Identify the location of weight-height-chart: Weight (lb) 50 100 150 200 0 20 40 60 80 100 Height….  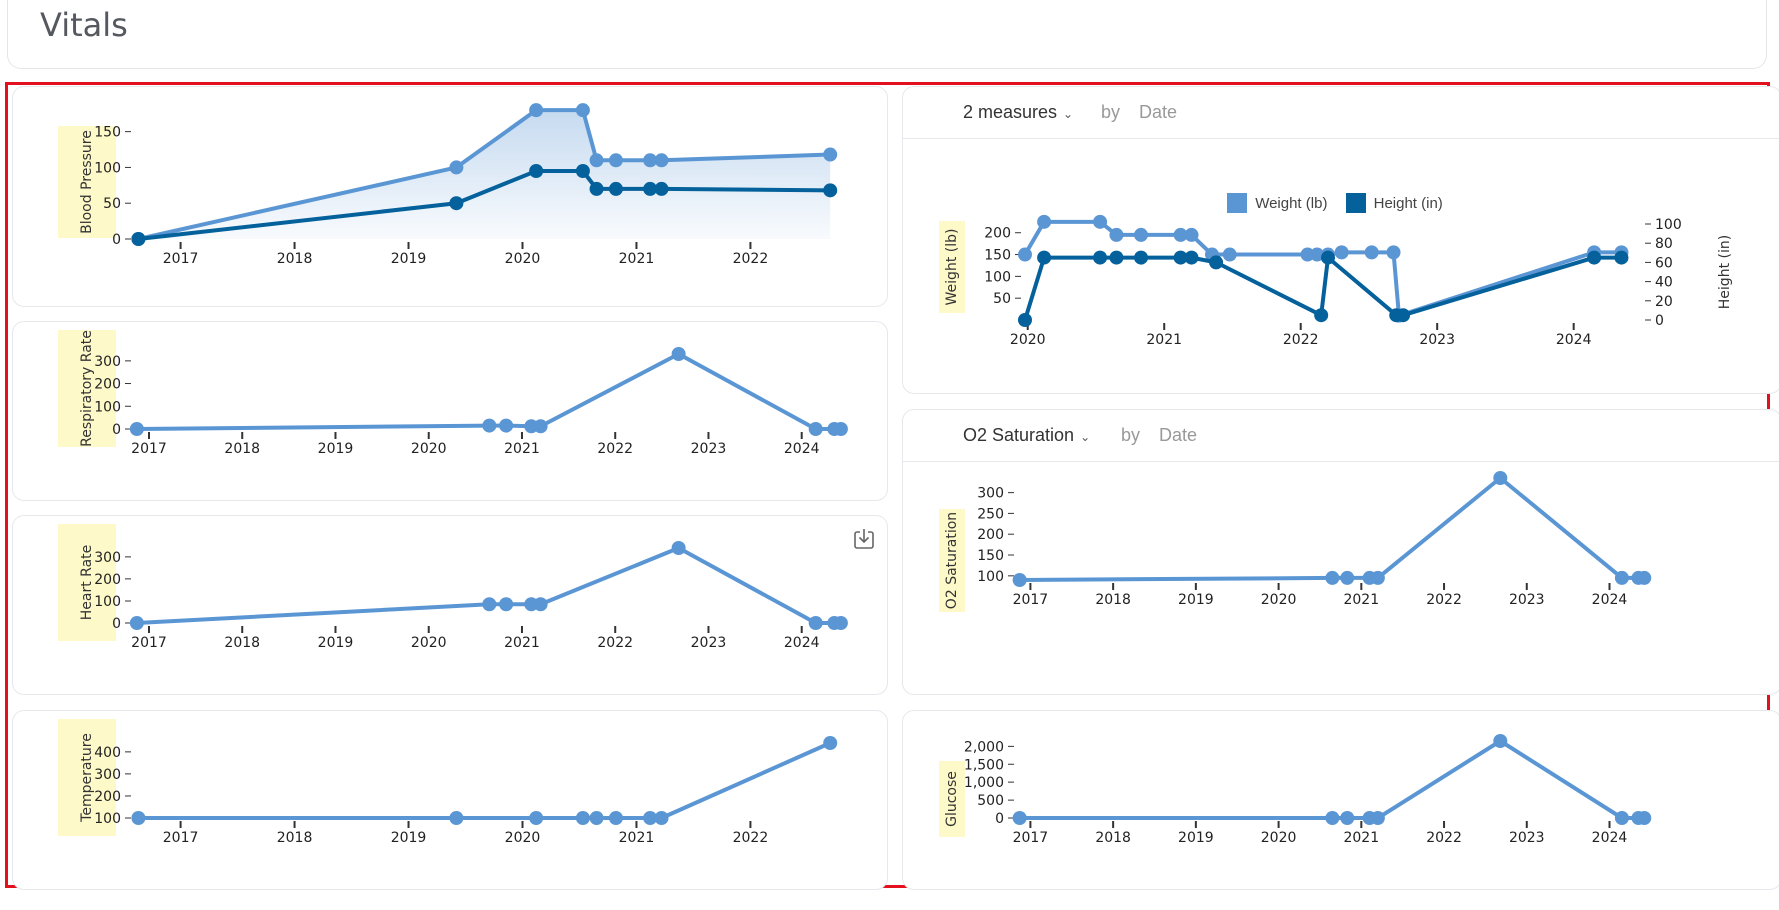
(1336, 281).